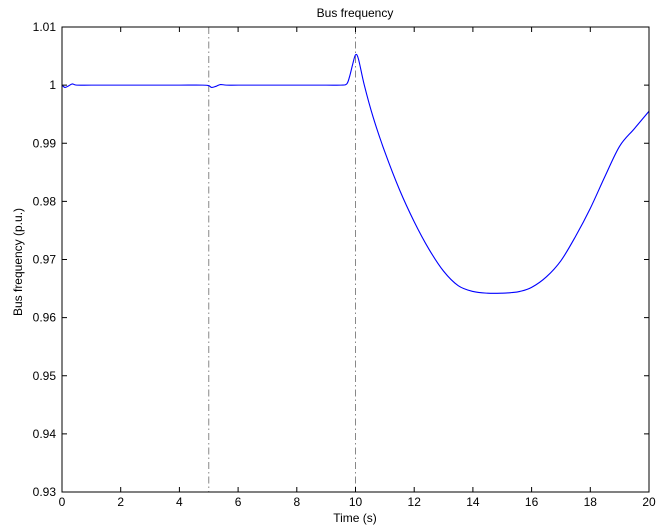 This screenshot has width=668, height=527. Describe the element at coordinates (355, 518) in the screenshot. I see `x-axis-label: Time (s)` at that location.